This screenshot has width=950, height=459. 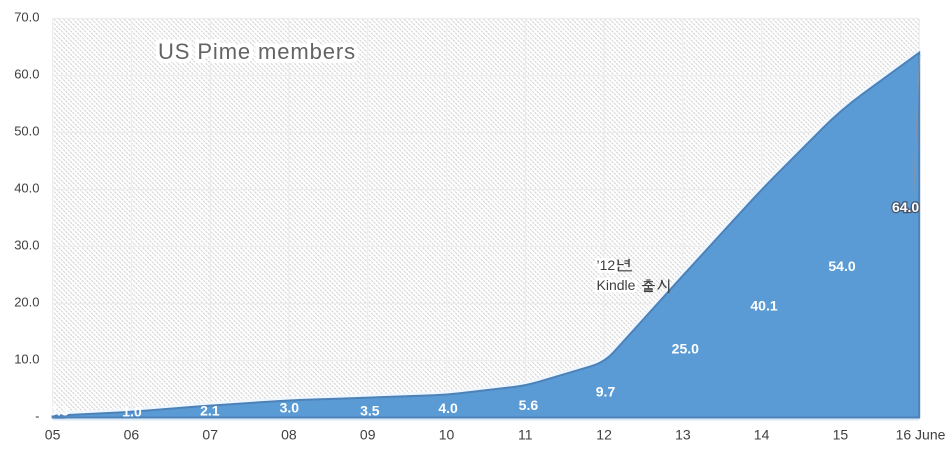 I want to click on svg-text: 1.0, so click(x=132, y=411).